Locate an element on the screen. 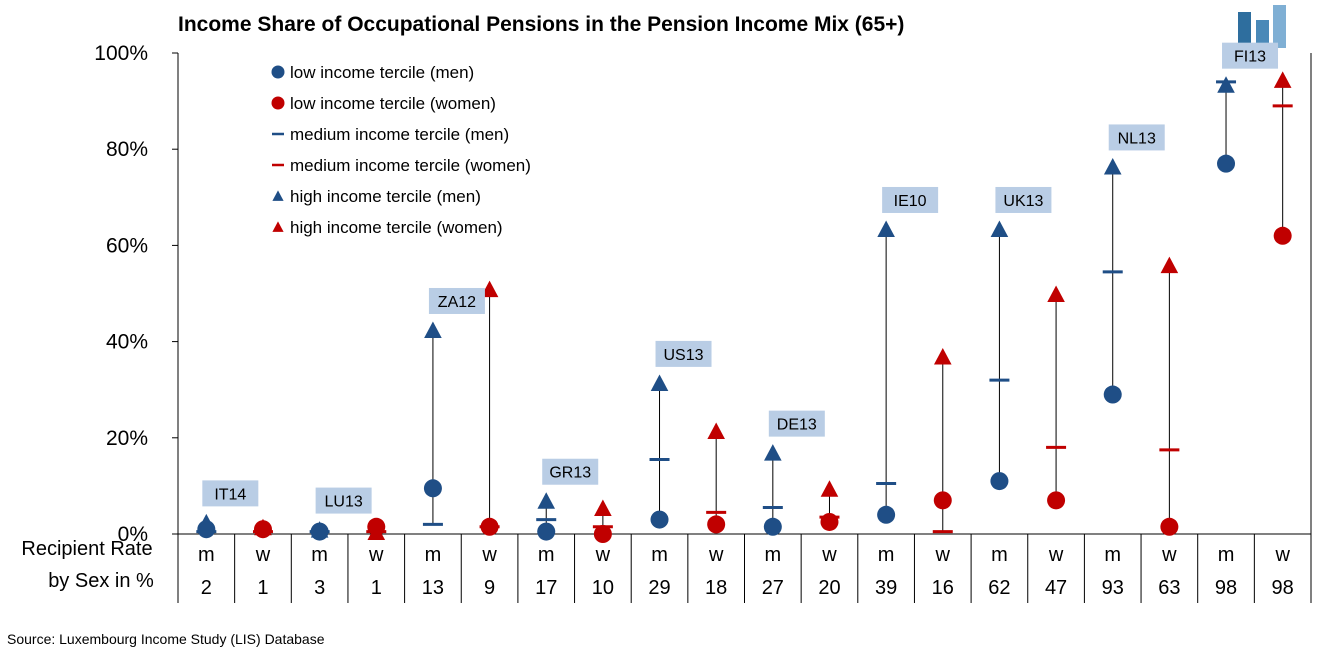 The width and height of the screenshot is (1317, 663). legend-circle-icon is located at coordinates (278, 72).